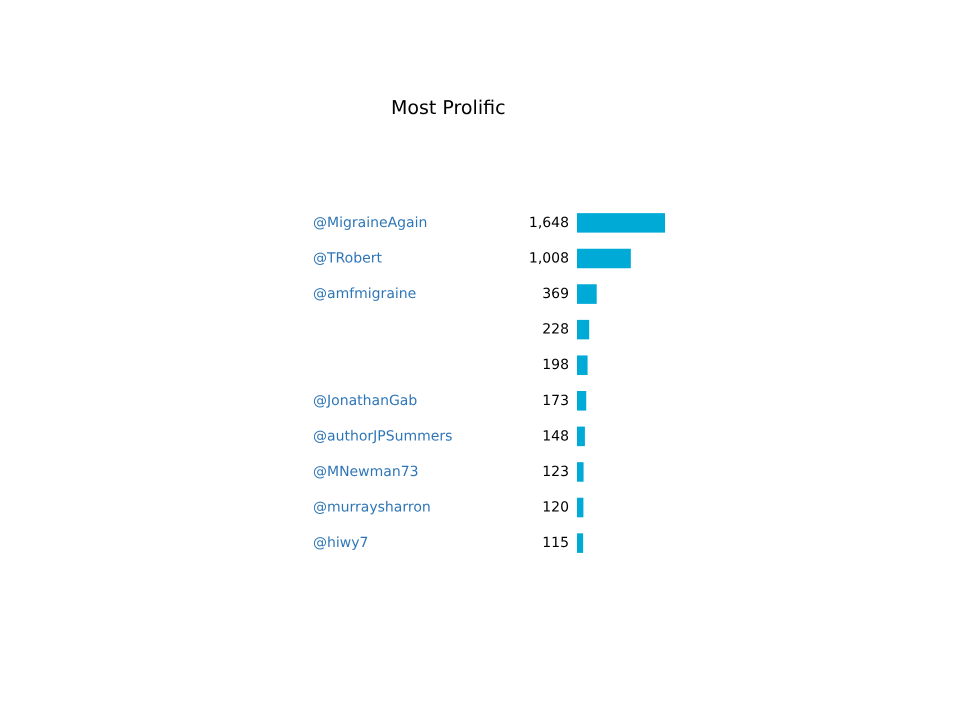 This screenshot has width=960, height=720. Describe the element at coordinates (555, 365) in the screenshot. I see `data-label: 198` at that location.